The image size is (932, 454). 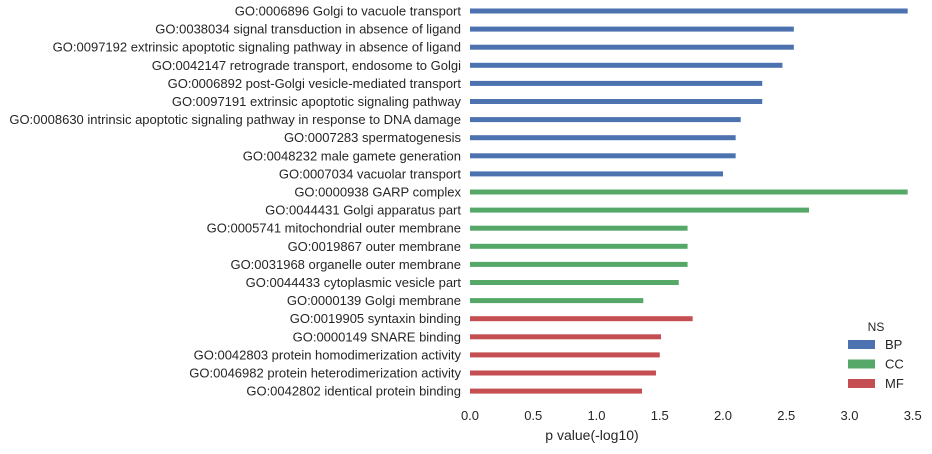 I want to click on category-label: GO:0000139 Golgi membrane, so click(x=374, y=300).